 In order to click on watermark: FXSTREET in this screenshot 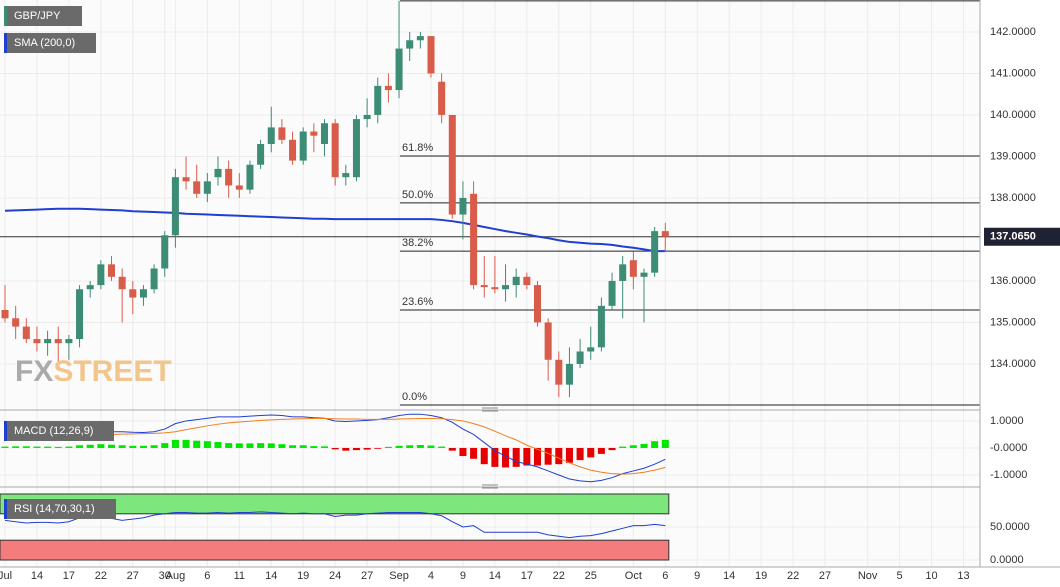, I will do `click(93, 371)`.